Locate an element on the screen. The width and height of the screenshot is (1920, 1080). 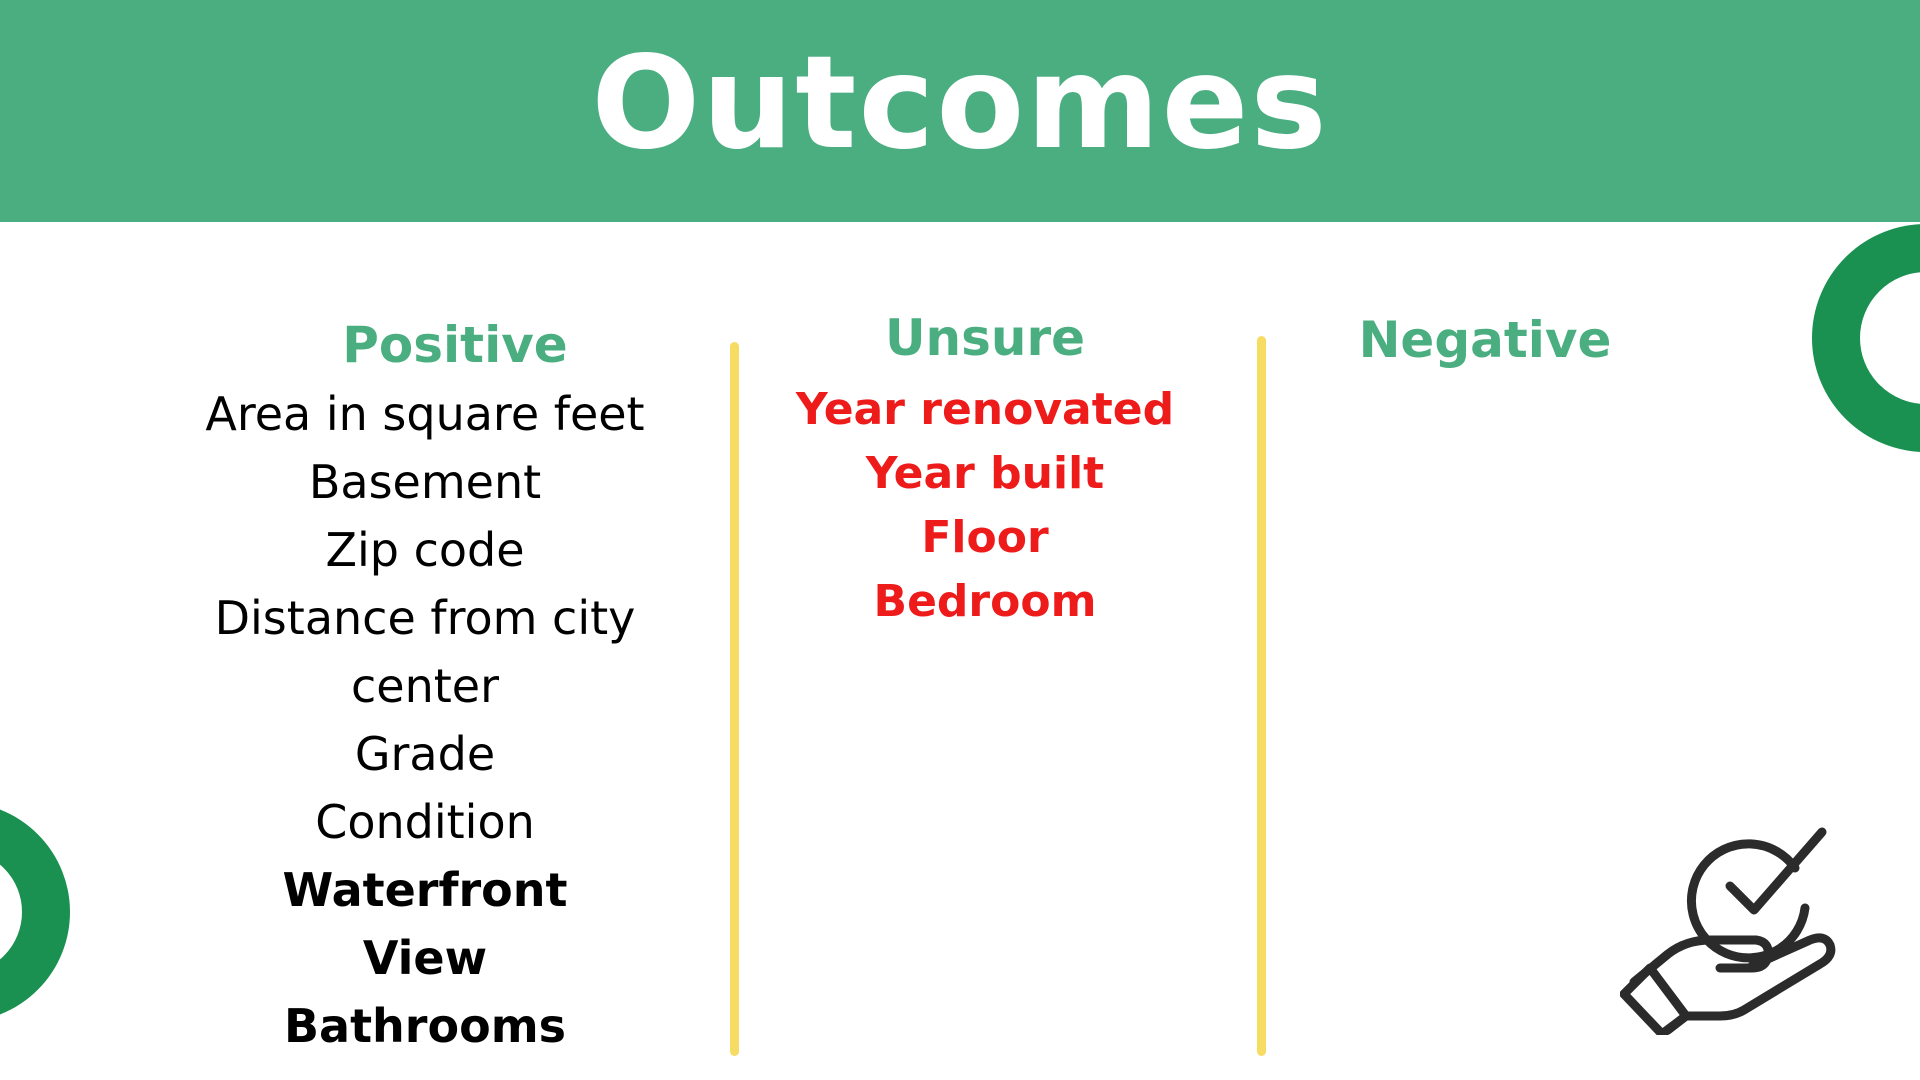
list-item-highlighted: Year built is located at coordinates (985, 473).